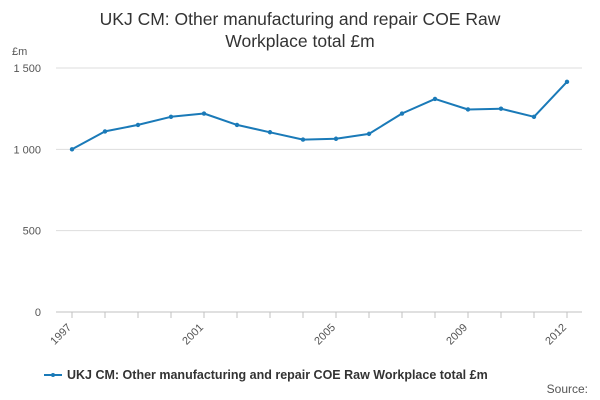 The image size is (600, 400). I want to click on y-axis: £m 0 500 1 000 1 500, so click(26, 182).